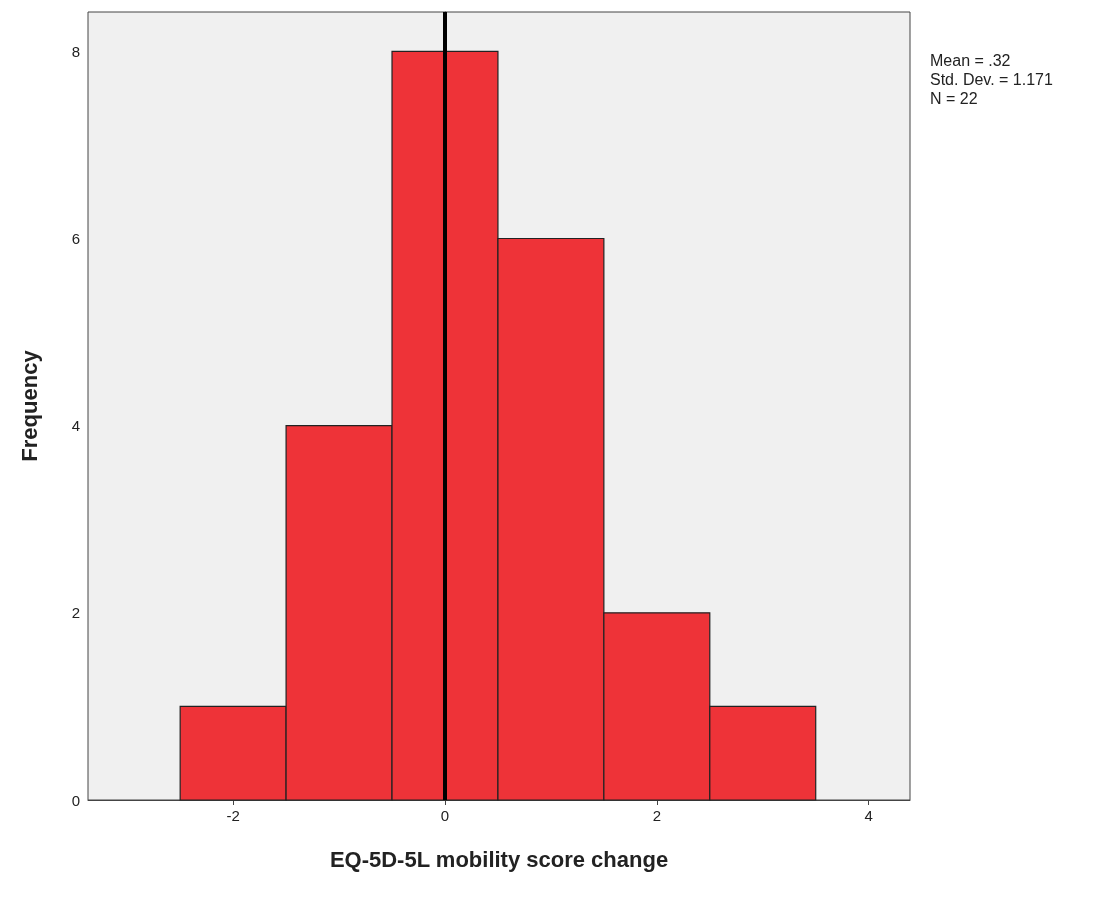 The height and width of the screenshot is (900, 1098). I want to click on x-tick-label: 4, so click(868, 815).